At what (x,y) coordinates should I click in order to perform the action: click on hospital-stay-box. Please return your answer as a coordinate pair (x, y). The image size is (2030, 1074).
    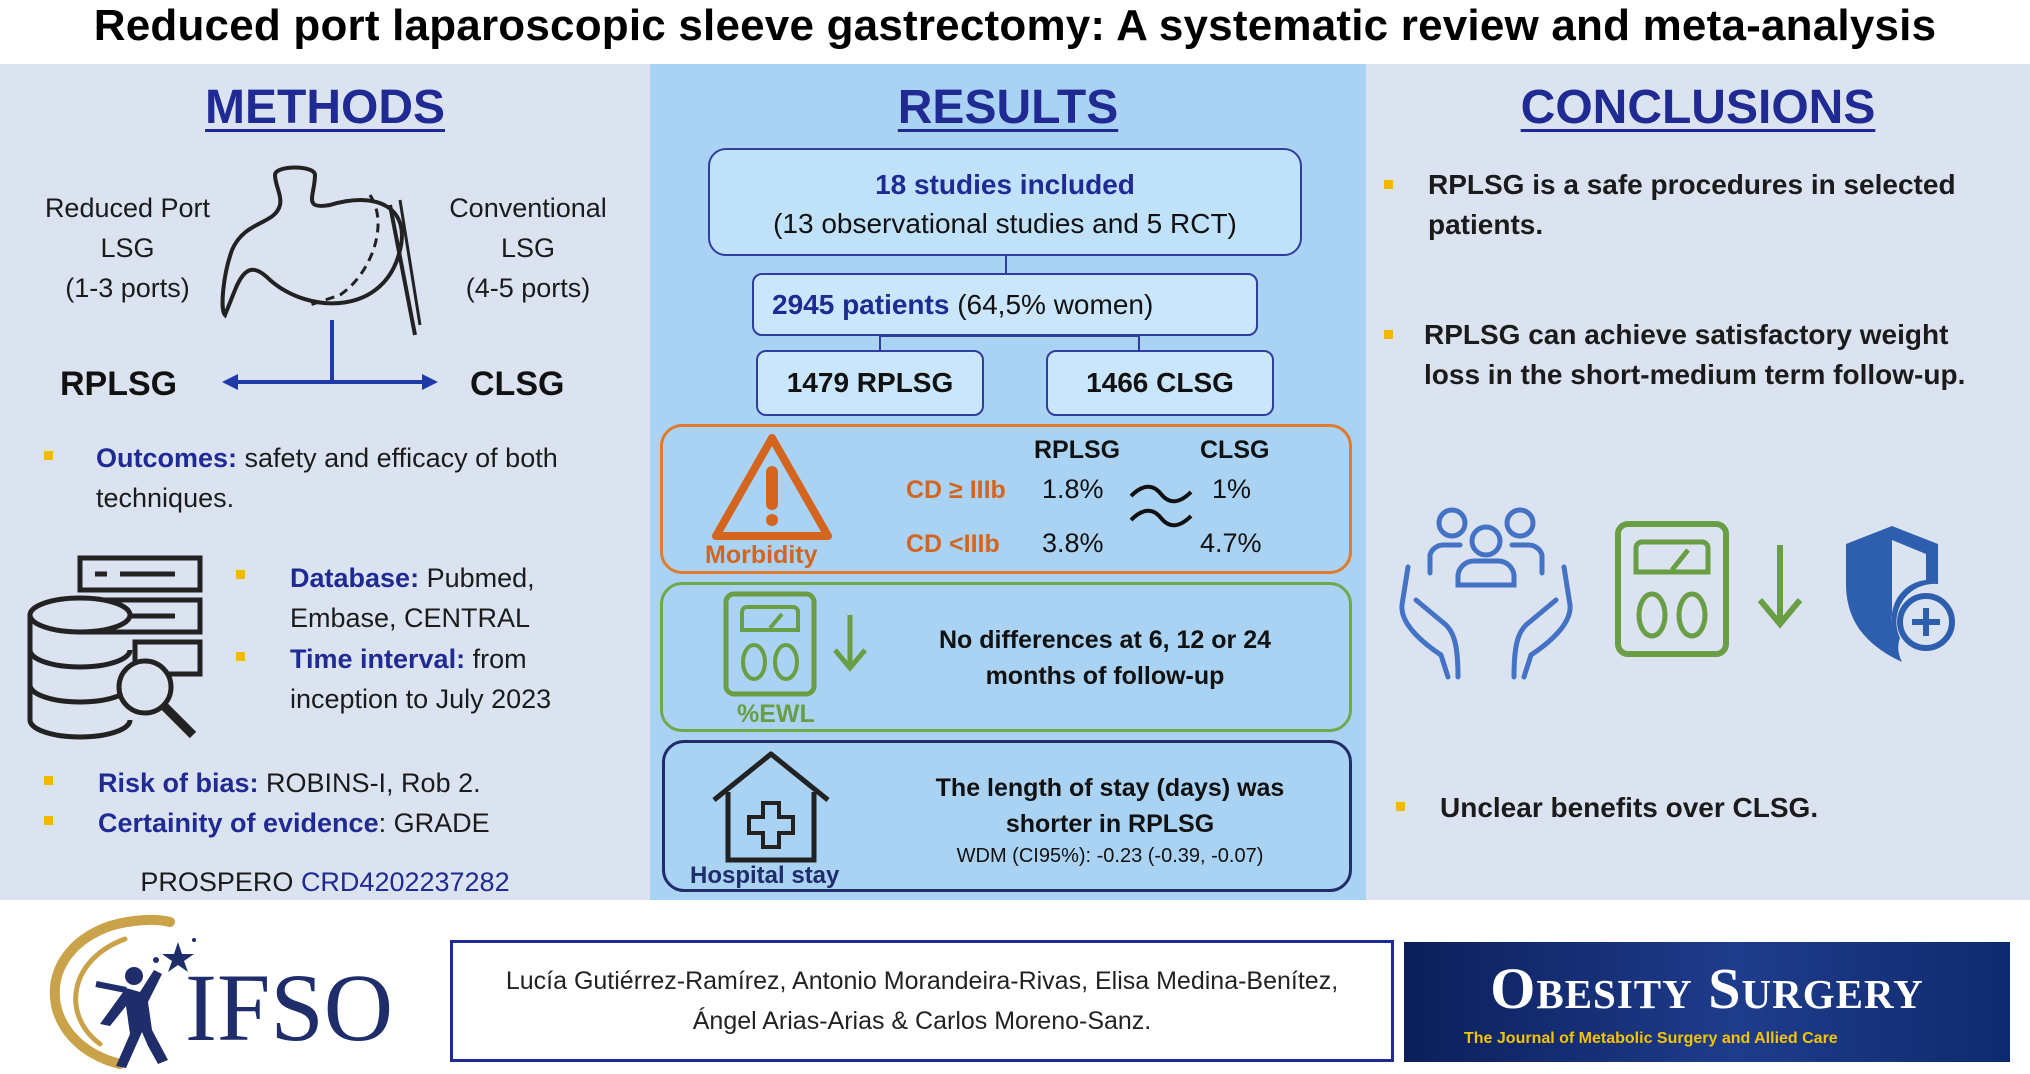
    Looking at the image, I should click on (1007, 816).